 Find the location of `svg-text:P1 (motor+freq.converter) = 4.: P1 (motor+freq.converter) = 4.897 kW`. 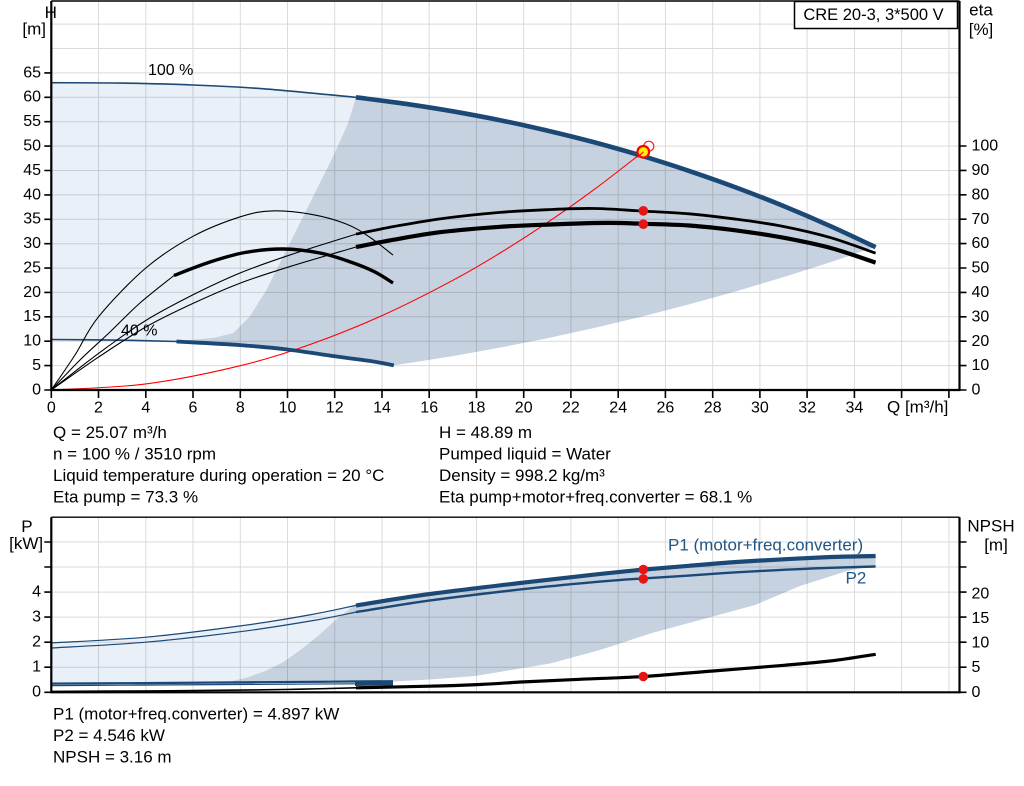

svg-text:P1 (motor+freq.converter) = 4.: P1 (motor+freq.converter) = 4.897 kW is located at coordinates (196, 714).